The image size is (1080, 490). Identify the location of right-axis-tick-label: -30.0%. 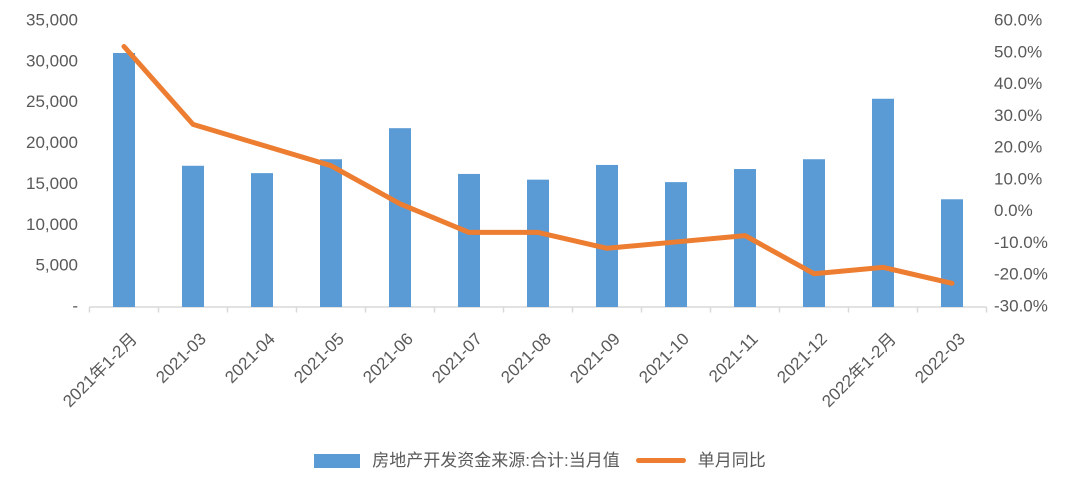
(1021, 306).